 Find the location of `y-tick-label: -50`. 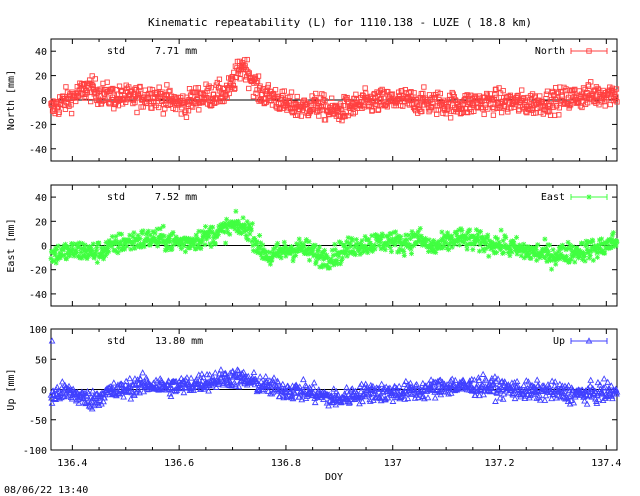

y-tick-label: -50 is located at coordinates (38, 421).